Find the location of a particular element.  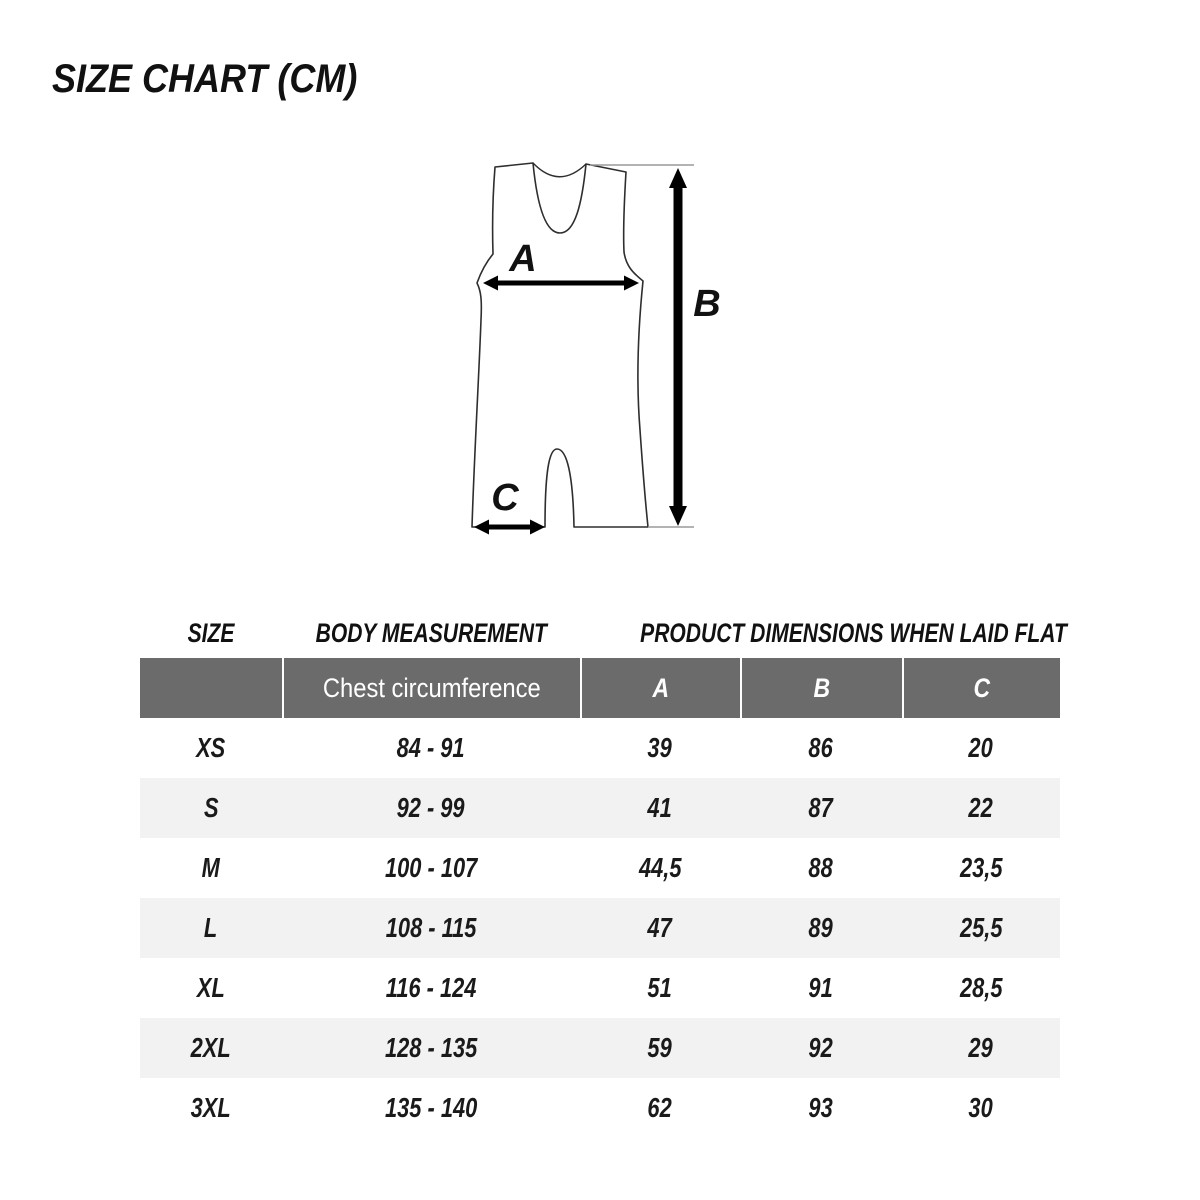

measure-arrow-b is located at coordinates (678, 347).